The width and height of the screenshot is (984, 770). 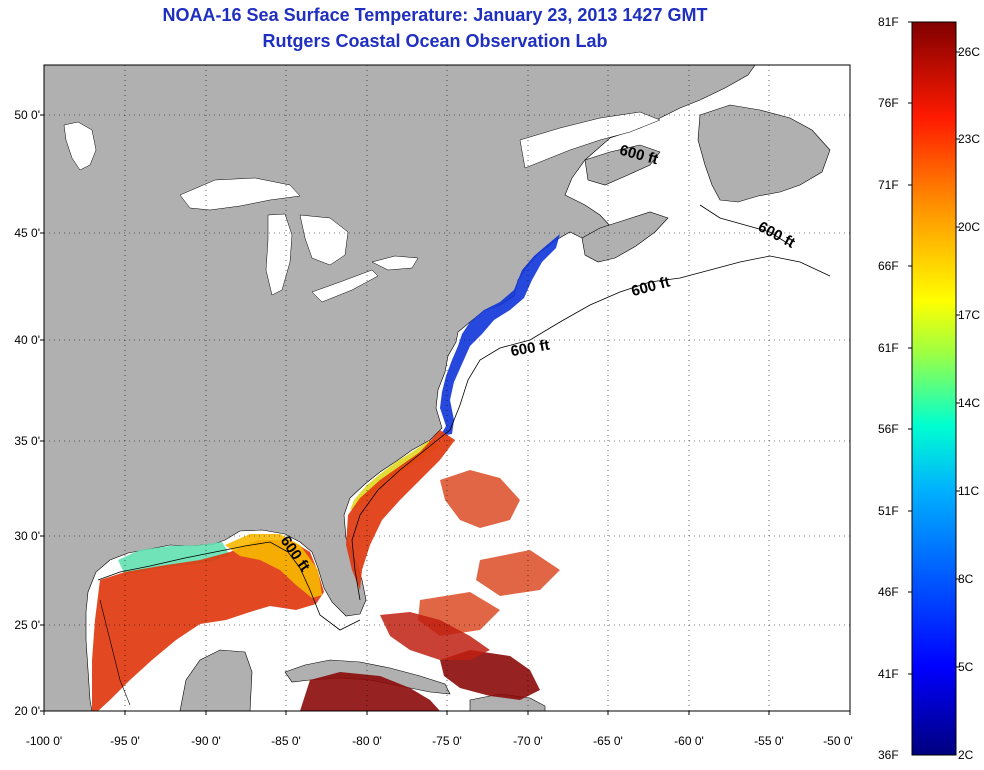 I want to click on isobath-600ft-gulf, so click(x=229, y=586).